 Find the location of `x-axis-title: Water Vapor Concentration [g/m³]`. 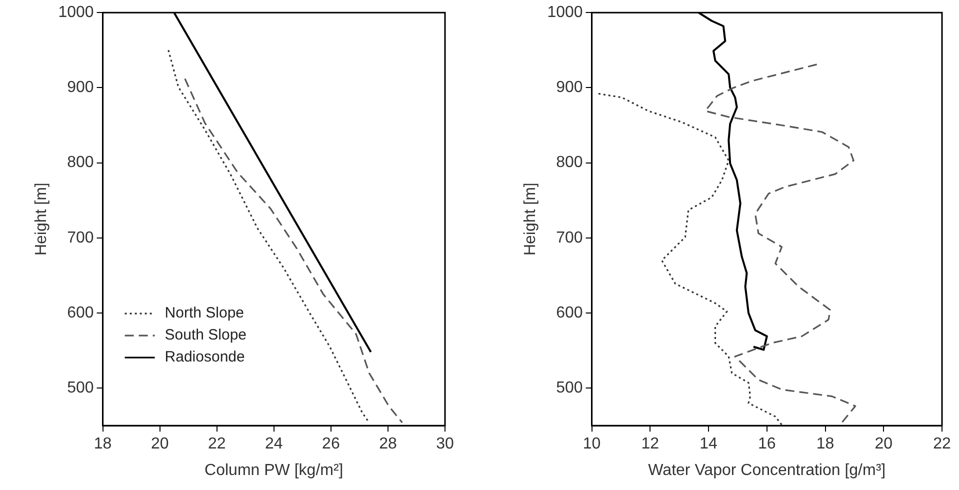

x-axis-title: Water Vapor Concentration [g/m³] is located at coordinates (767, 470).